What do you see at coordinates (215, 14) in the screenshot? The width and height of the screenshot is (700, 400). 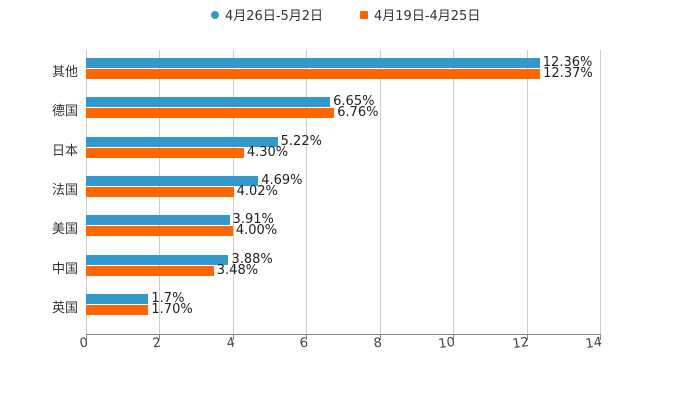 I see `legend-marker-blue-icon` at bounding box center [215, 14].